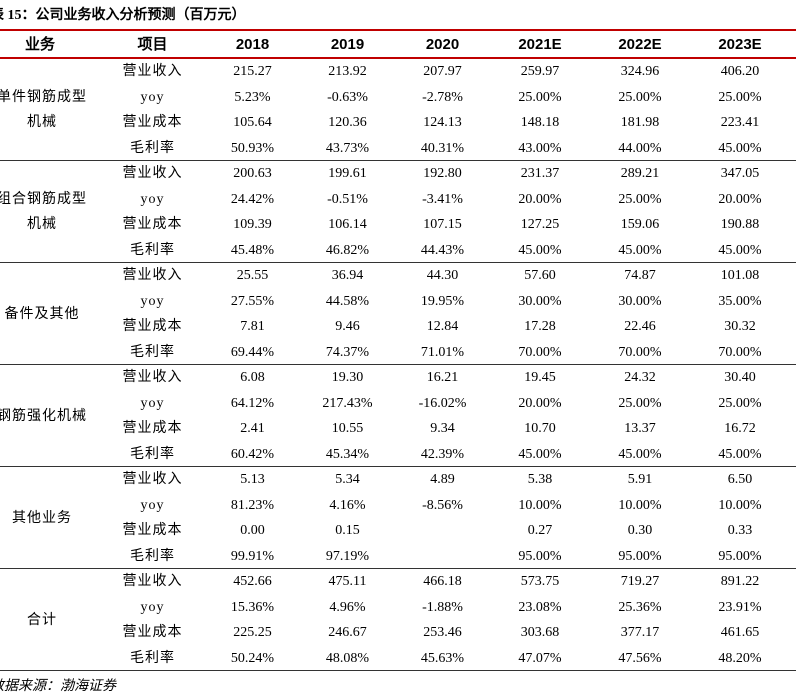  Describe the element at coordinates (540, 275) in the screenshot. I see `value-cell: 57.60` at that location.